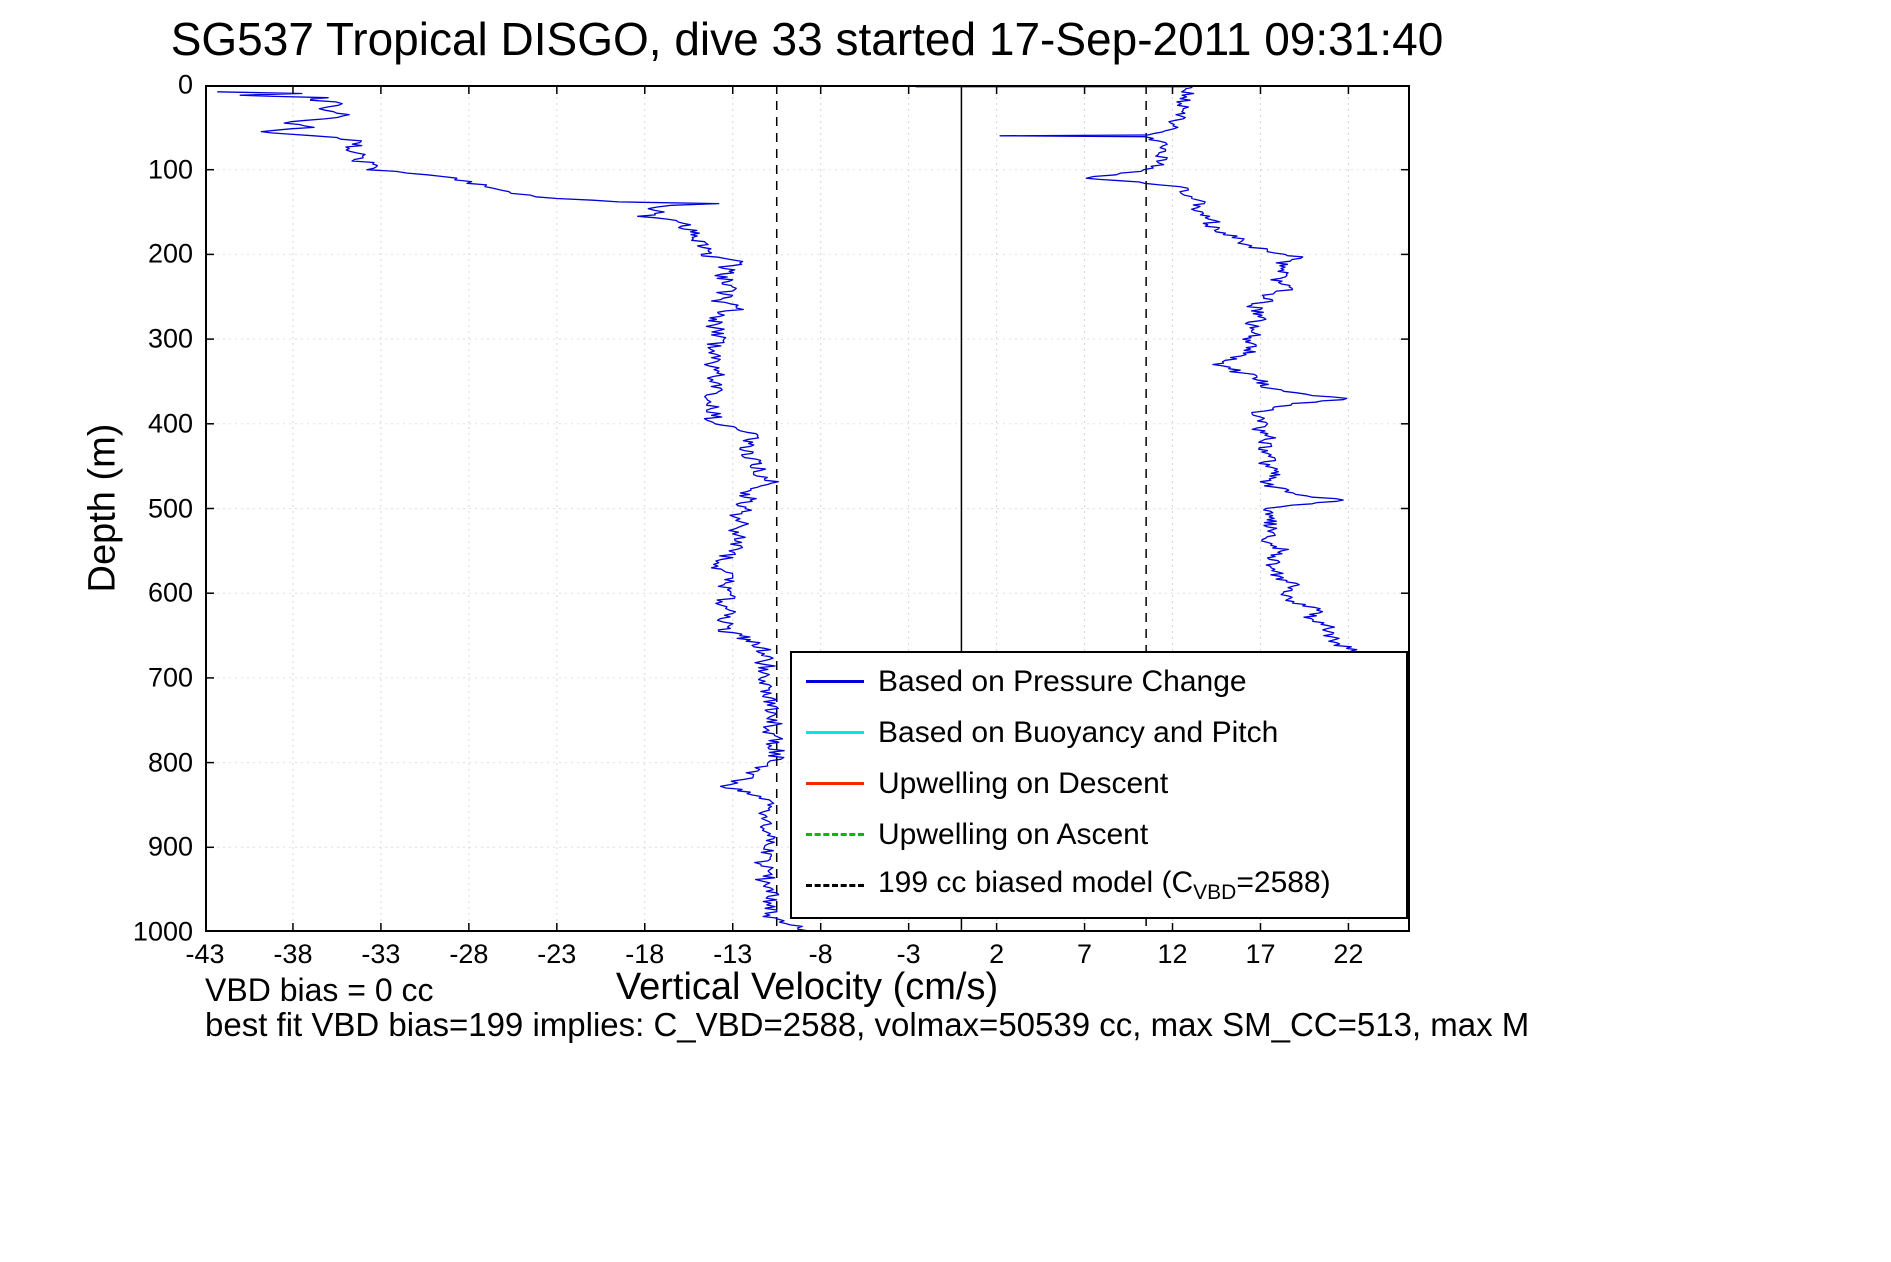 The width and height of the screenshot is (1891, 1262). I want to click on x-tick-label: -23, so click(557, 954).